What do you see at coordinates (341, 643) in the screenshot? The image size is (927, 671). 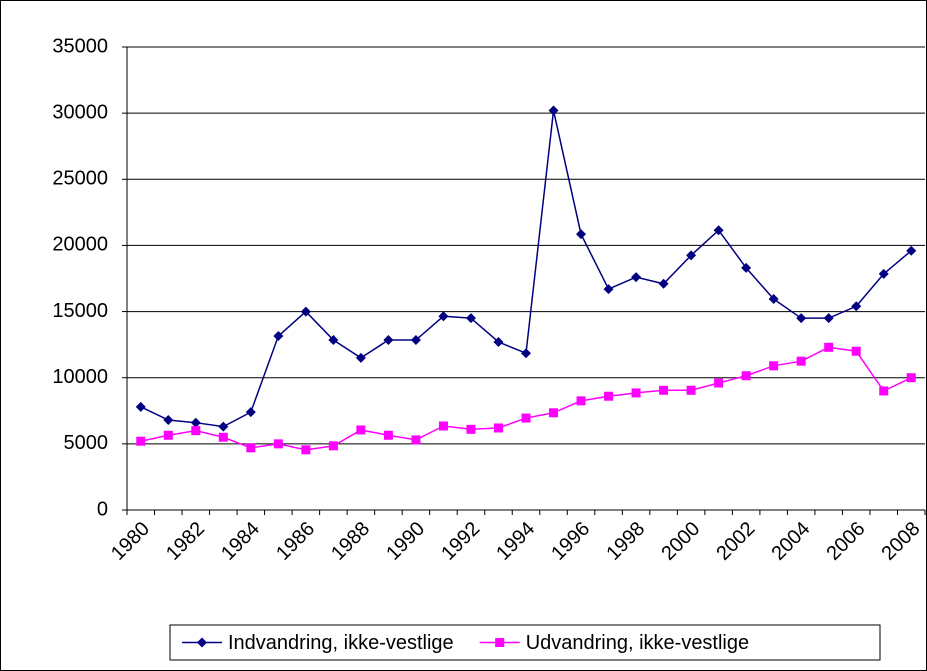 I see `legend-label: Indvandring, ikke-vestlige` at bounding box center [341, 643].